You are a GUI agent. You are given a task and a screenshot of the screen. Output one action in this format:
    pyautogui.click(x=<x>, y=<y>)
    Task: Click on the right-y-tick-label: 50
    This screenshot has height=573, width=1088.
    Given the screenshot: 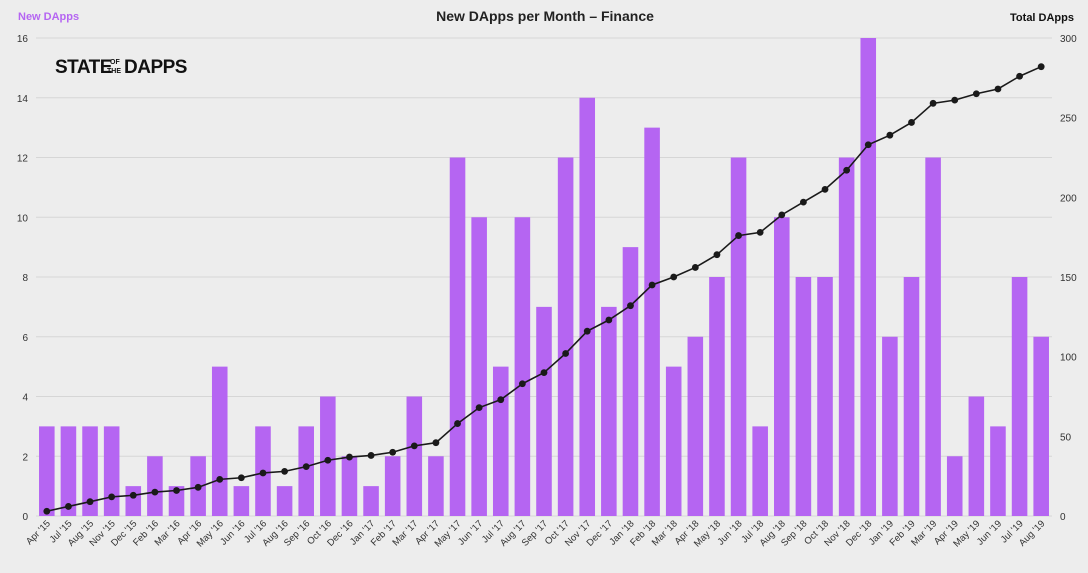 What is the action you would take?
    pyautogui.click(x=1066, y=437)
    